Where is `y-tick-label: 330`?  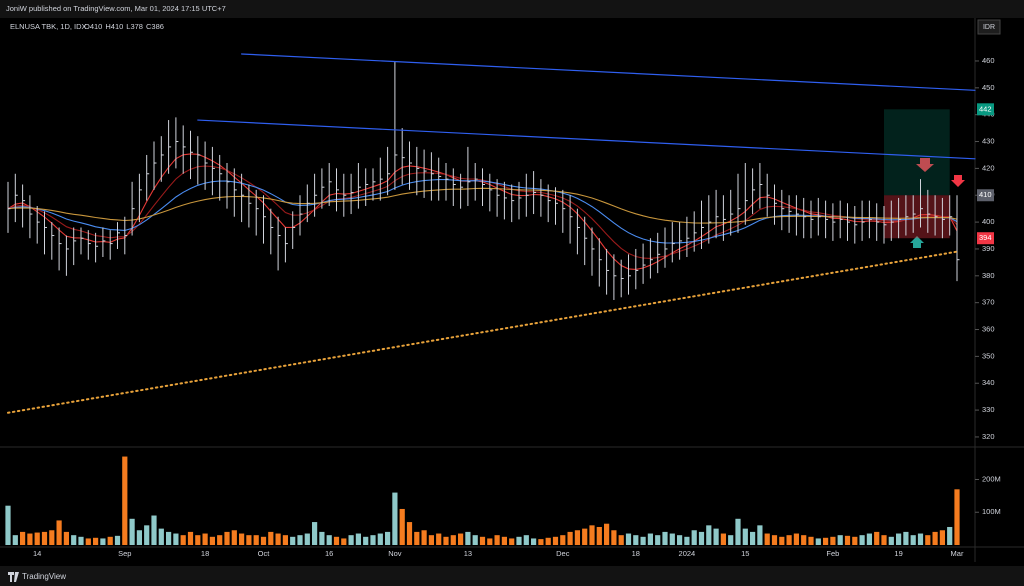
y-tick-label: 330 is located at coordinates (988, 409).